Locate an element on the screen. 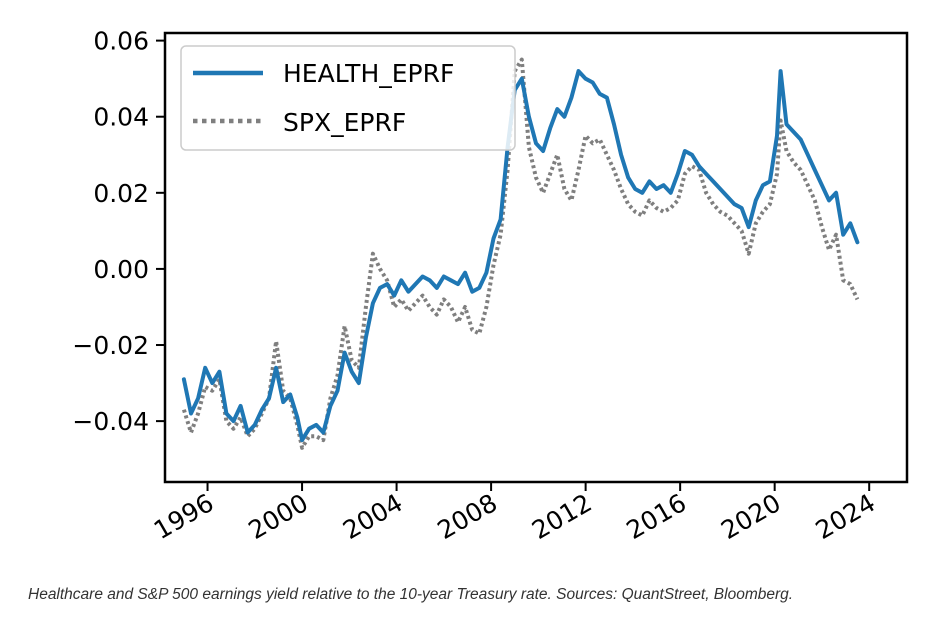 The height and width of the screenshot is (641, 925). y-tick-label: 0.04 is located at coordinates (121, 117).